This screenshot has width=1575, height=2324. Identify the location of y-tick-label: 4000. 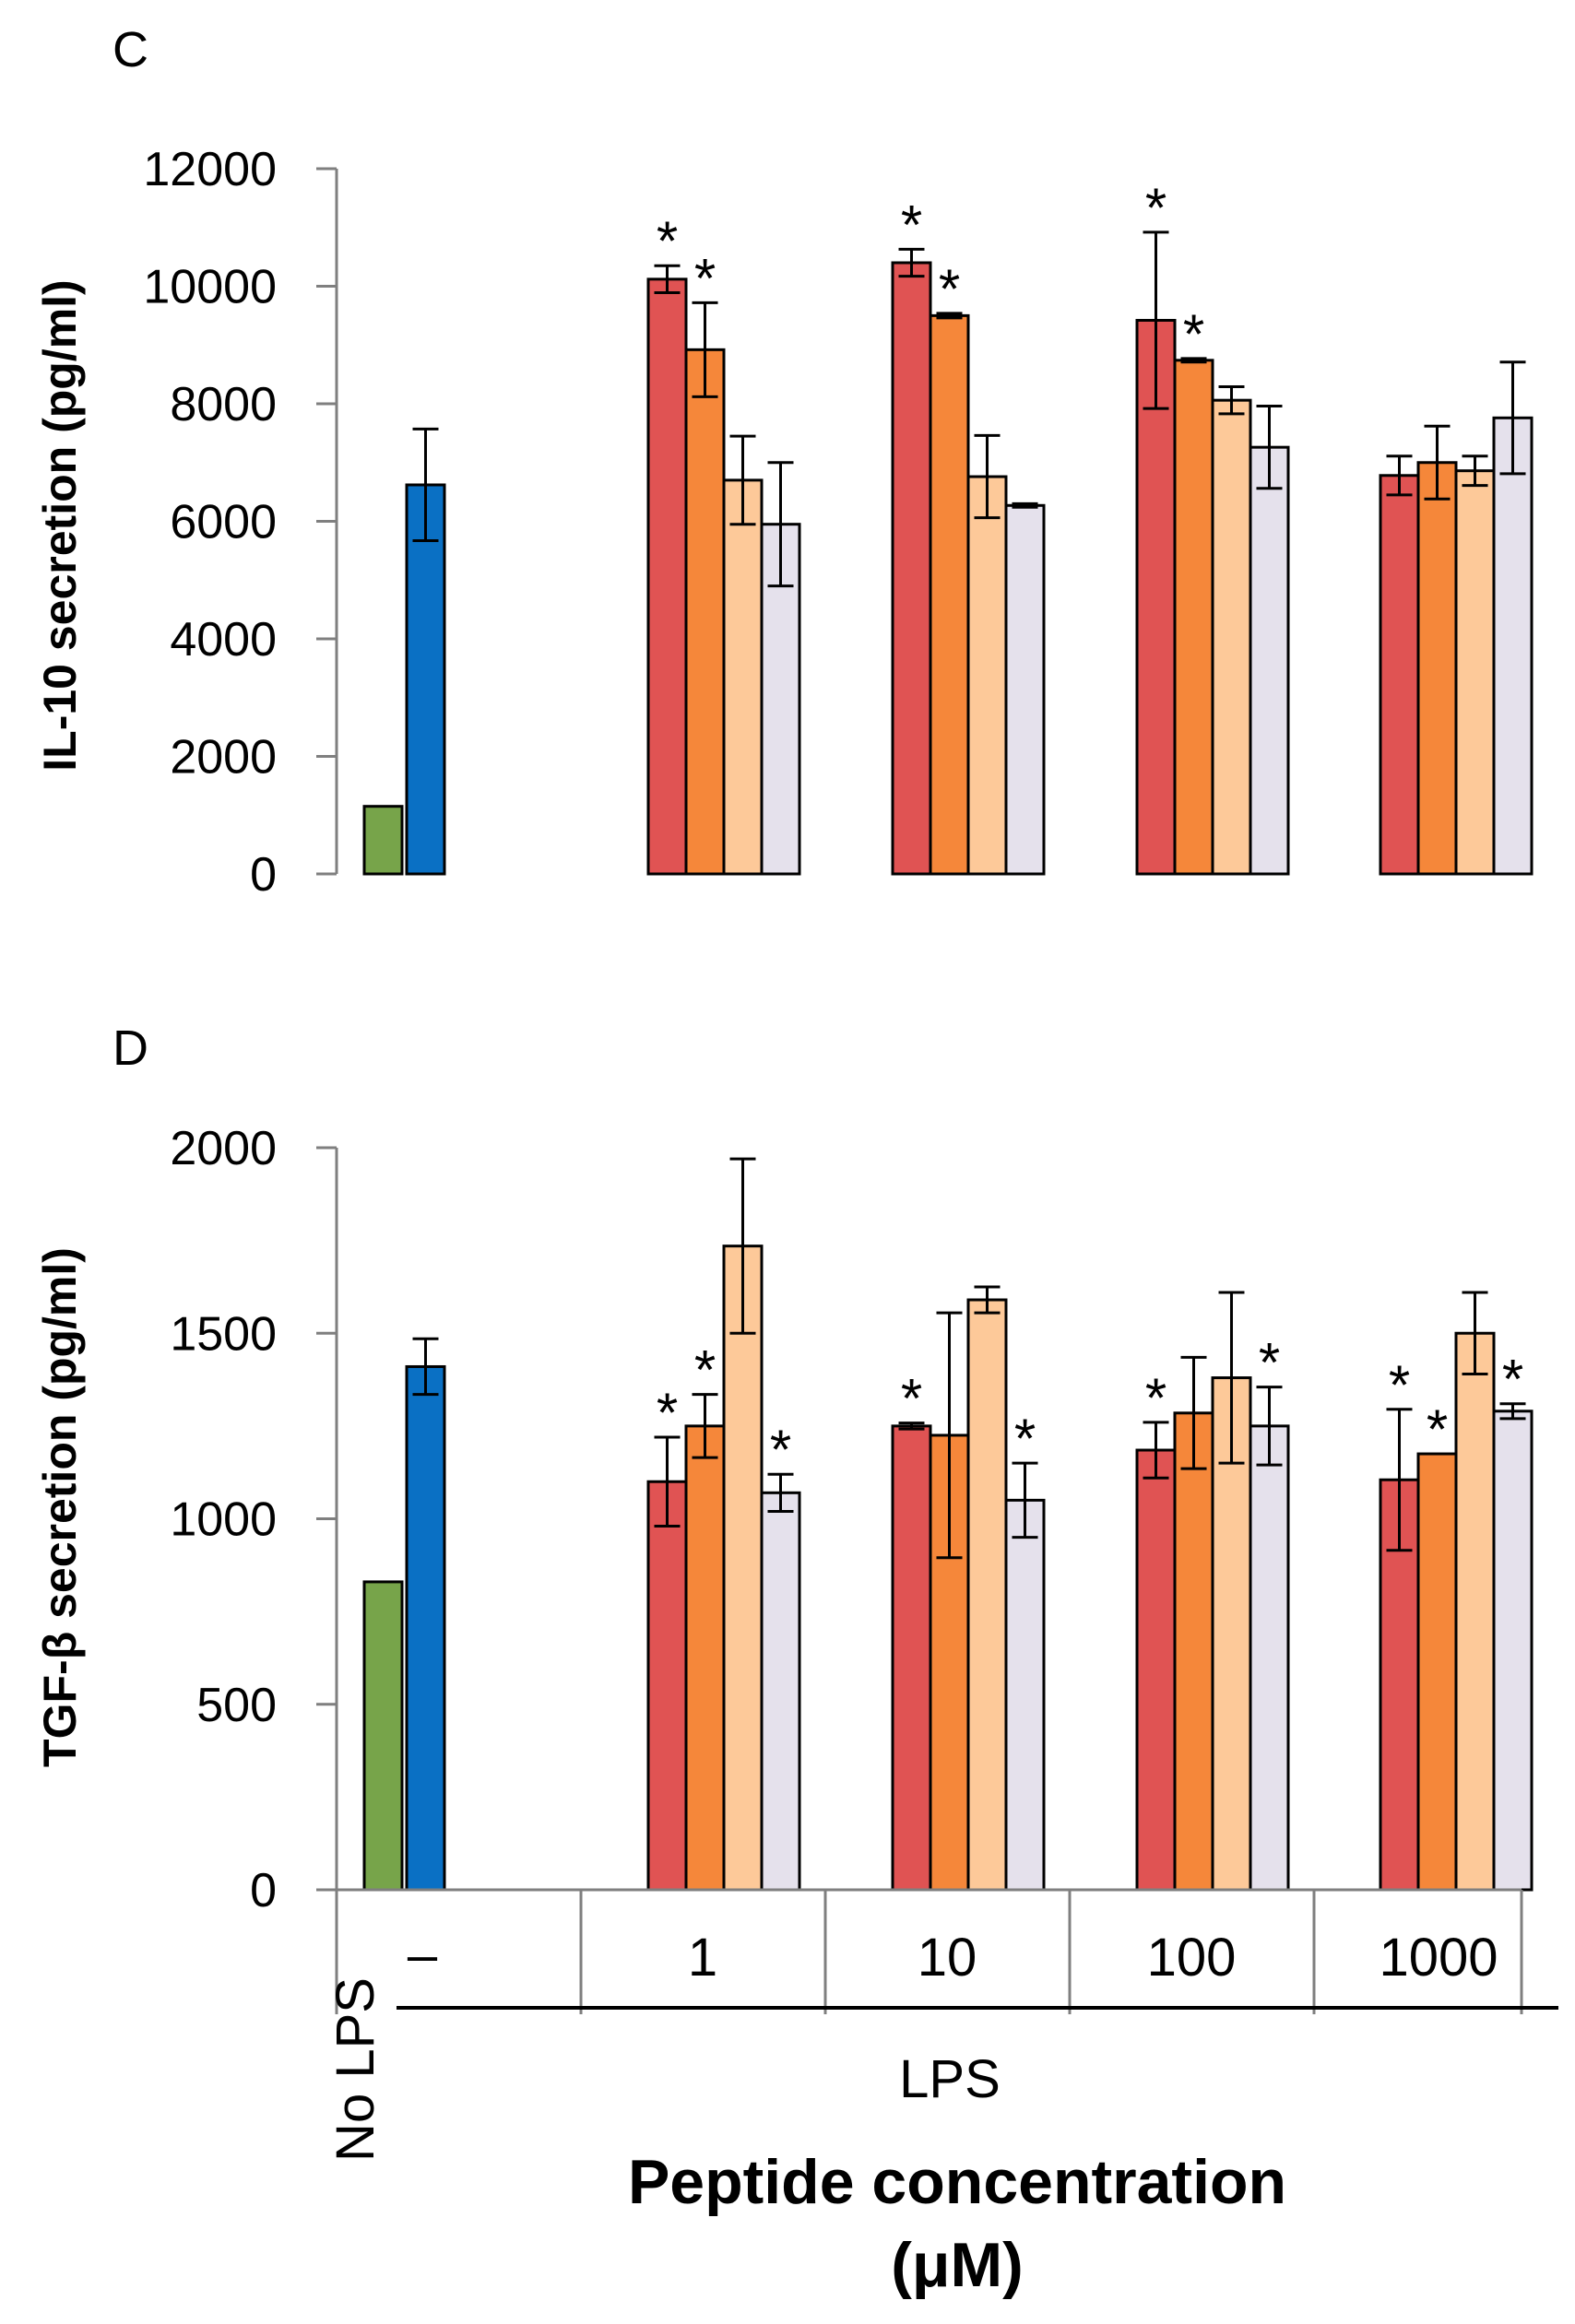
(224, 640).